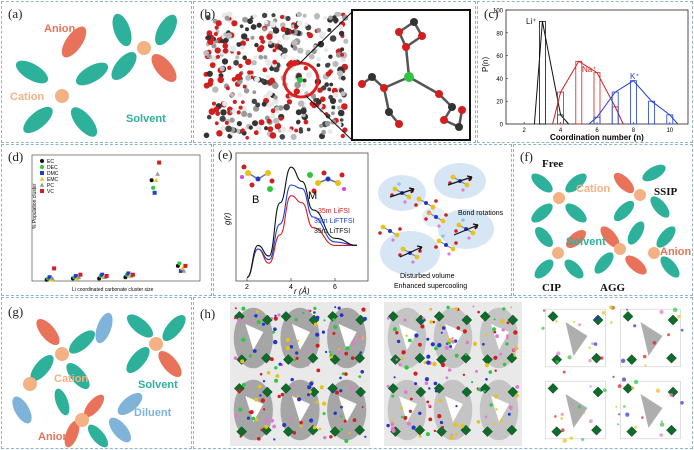  What do you see at coordinates (207, 13) in the screenshot?
I see `panel-b-label: (b)` at bounding box center [207, 13].